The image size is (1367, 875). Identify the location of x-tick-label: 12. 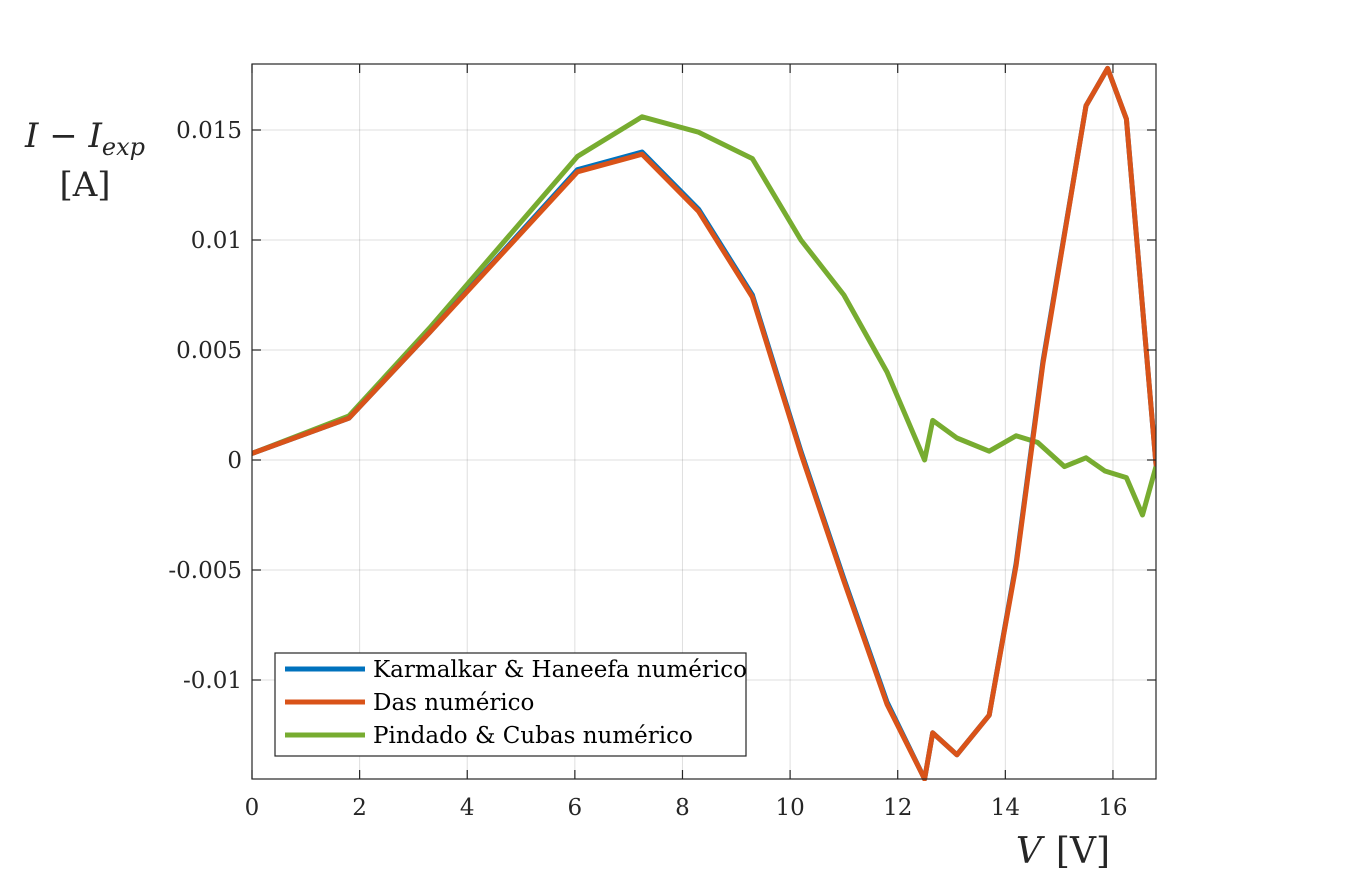
(897, 808).